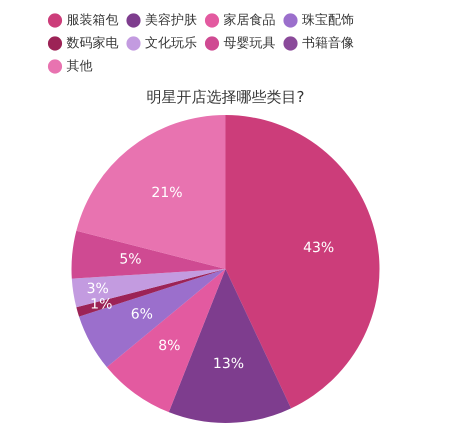  What do you see at coordinates (171, 43) in the screenshot?
I see `legend-label: 文化玩乐` at bounding box center [171, 43].